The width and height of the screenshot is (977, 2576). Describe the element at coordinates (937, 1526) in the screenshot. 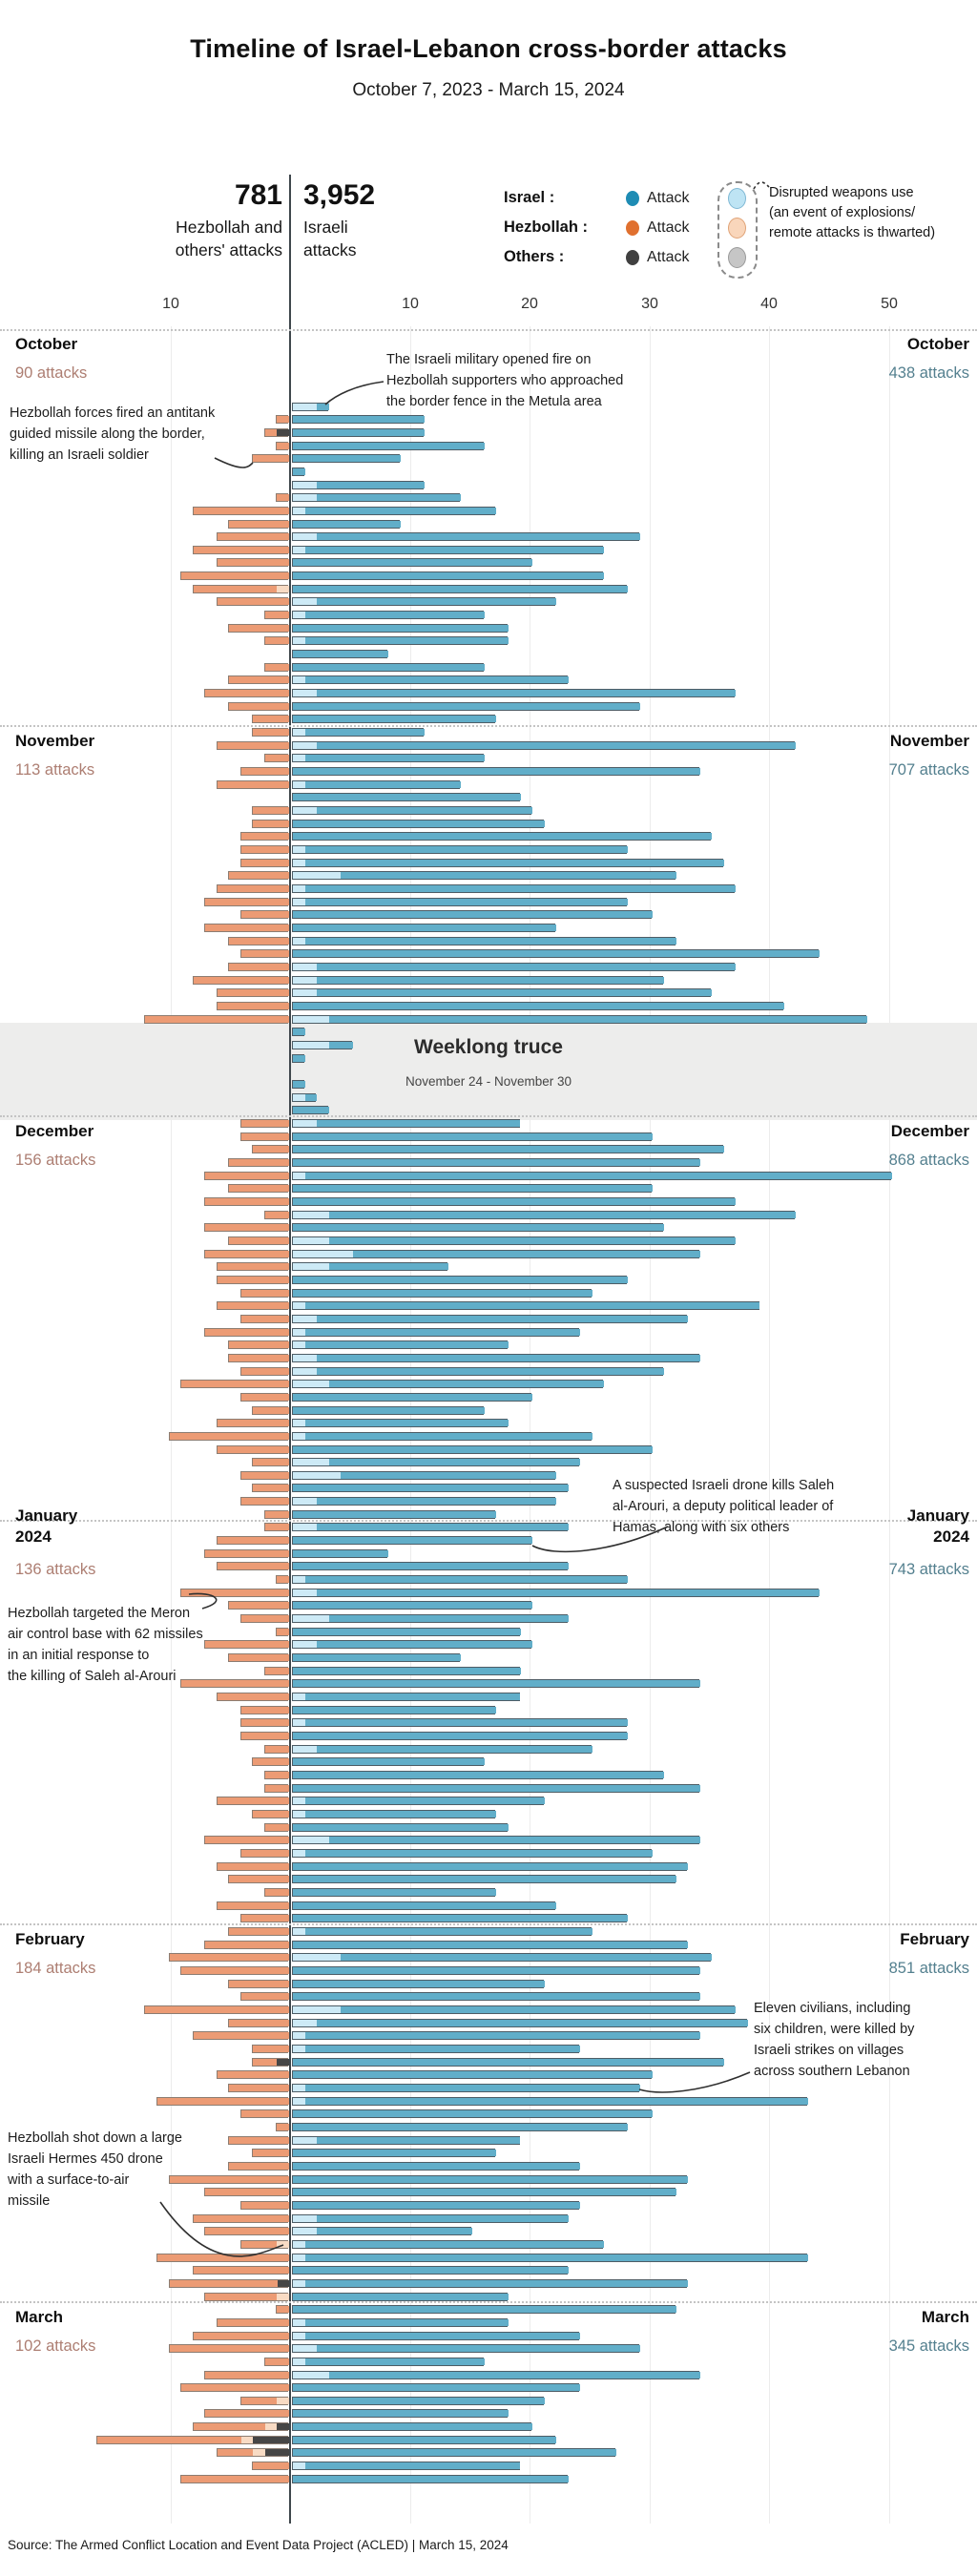

I see `month-label-january-right: January 2024` at that location.